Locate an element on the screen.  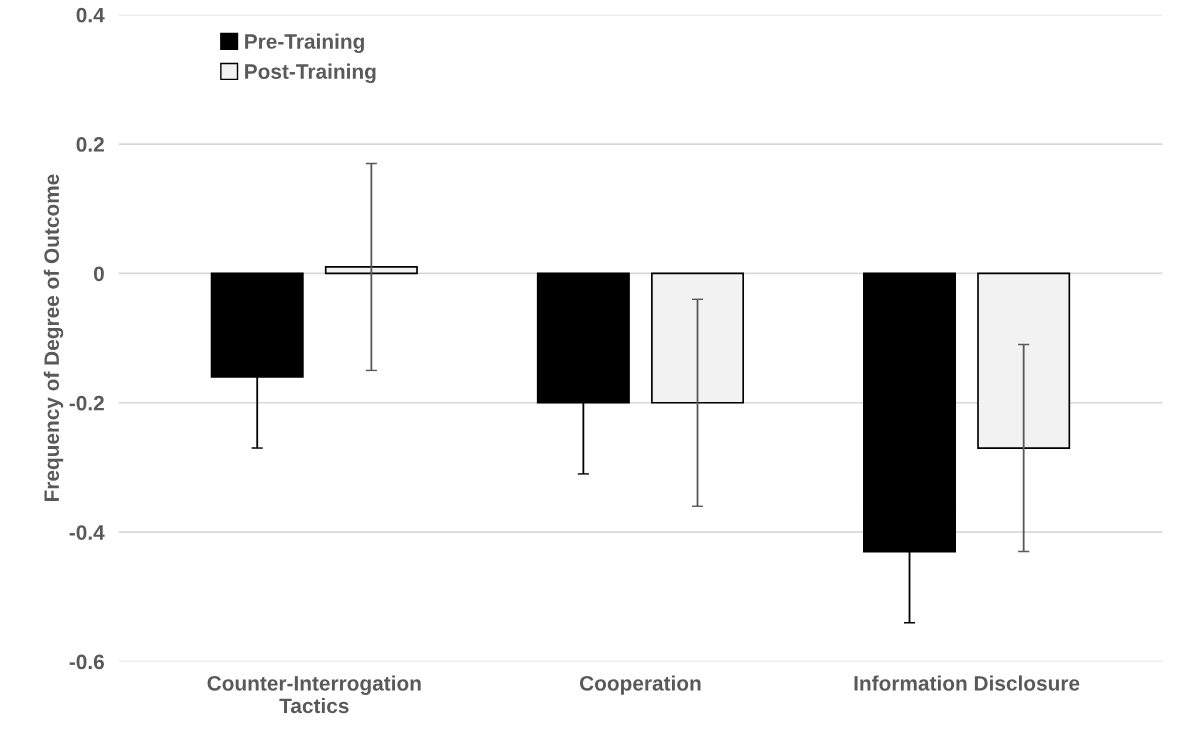
y-axis-title: Frequency of Degree of Outcome is located at coordinates (53, 338).